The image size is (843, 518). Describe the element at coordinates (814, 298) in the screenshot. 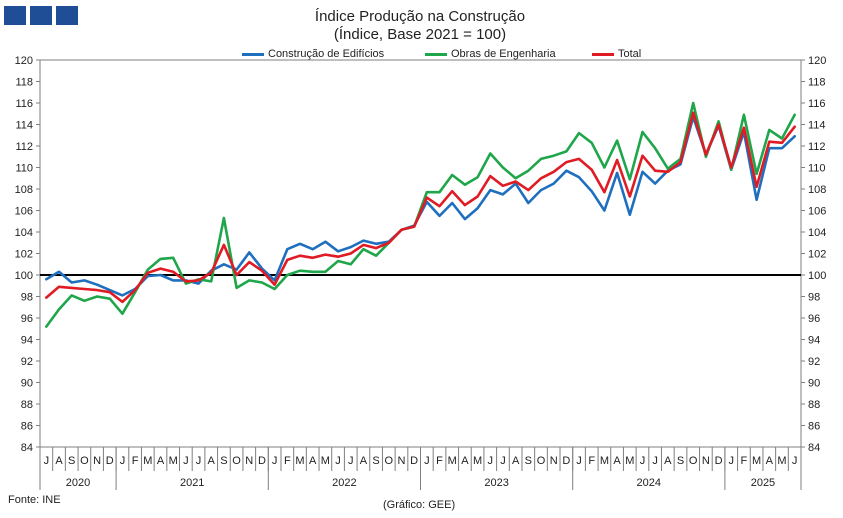

I see `y-tick-label-right: 98` at that location.